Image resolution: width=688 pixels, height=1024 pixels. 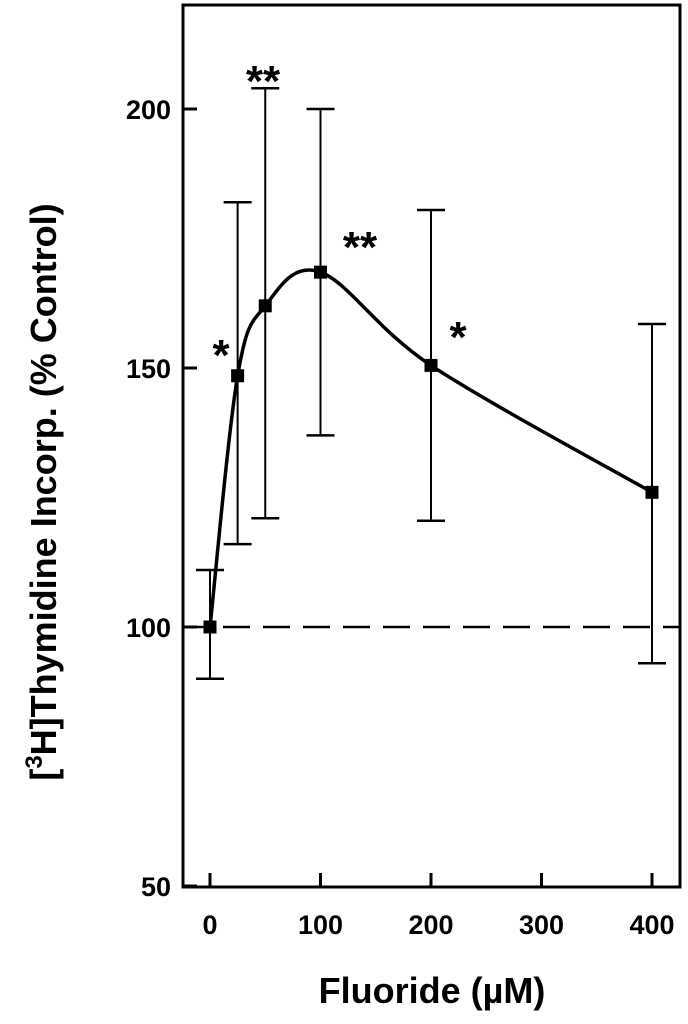 What do you see at coordinates (209, 925) in the screenshot?
I see `x-tick-label: 0` at bounding box center [209, 925].